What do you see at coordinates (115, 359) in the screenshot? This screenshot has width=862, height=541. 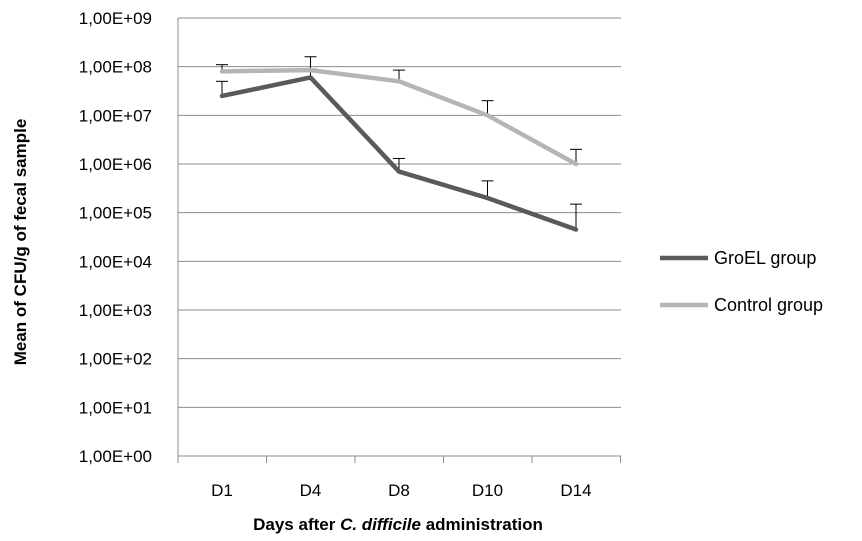 I see `y-tick-label: 1,00E+02` at bounding box center [115, 359].